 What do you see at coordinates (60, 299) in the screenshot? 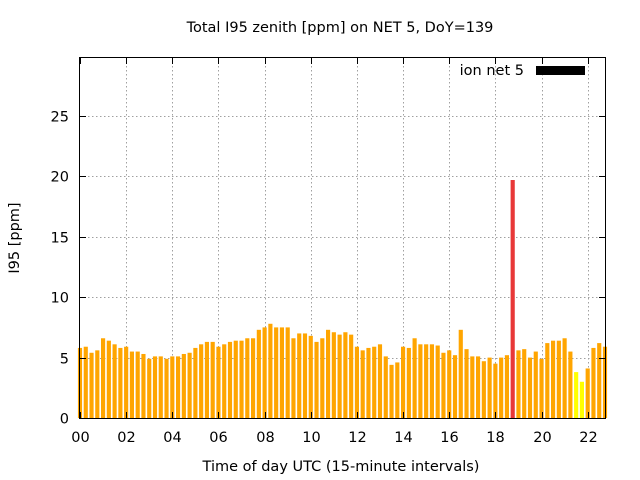
I see `y-tick-label: 10` at bounding box center [60, 299].